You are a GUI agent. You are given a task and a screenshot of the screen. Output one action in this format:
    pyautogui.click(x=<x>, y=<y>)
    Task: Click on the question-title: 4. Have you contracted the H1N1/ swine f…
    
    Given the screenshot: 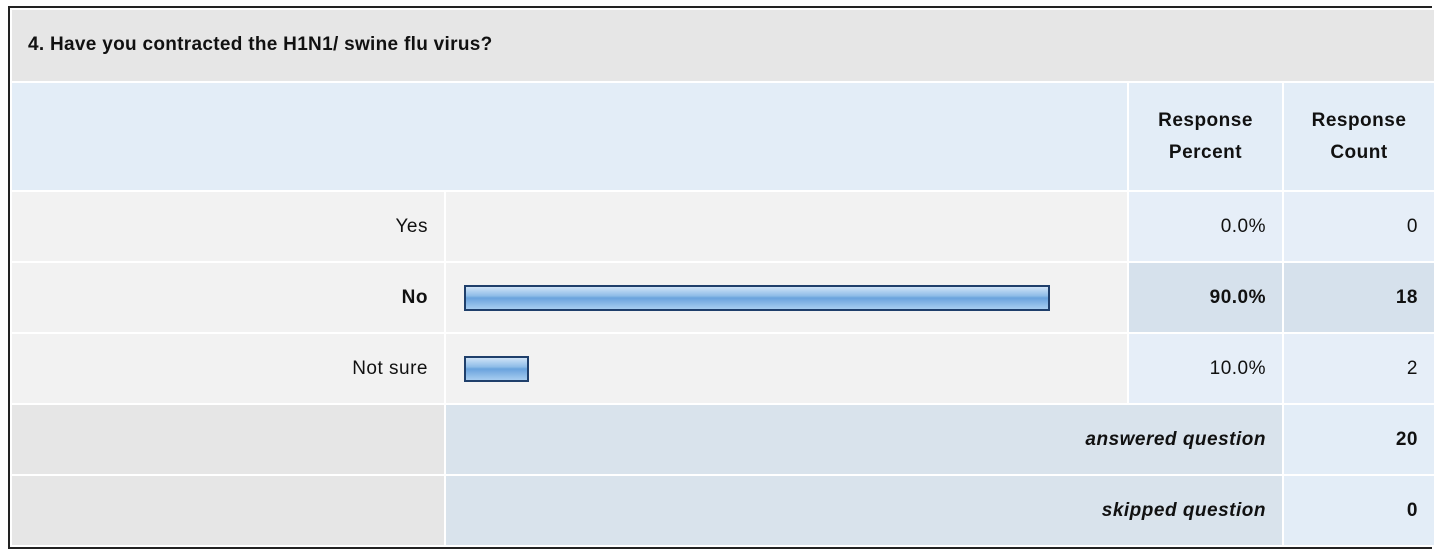 What is the action you would take?
    pyautogui.click(x=723, y=45)
    